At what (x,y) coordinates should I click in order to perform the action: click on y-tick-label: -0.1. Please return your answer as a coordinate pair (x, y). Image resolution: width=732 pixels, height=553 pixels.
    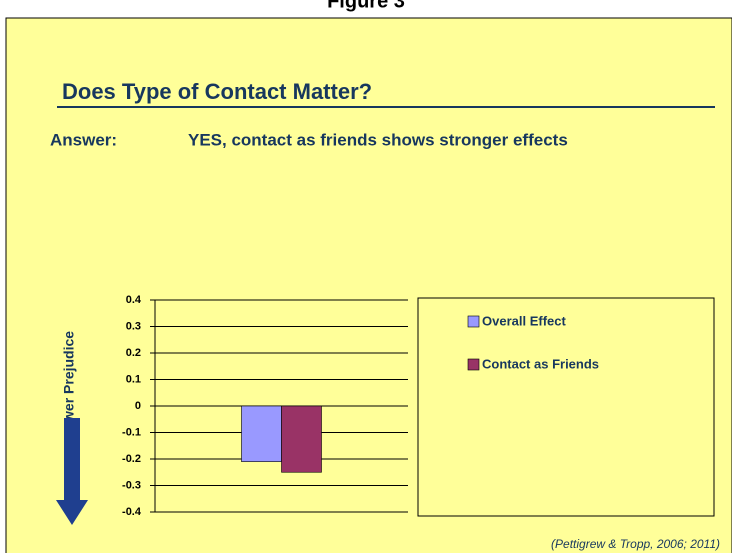
    Looking at the image, I should click on (131, 432).